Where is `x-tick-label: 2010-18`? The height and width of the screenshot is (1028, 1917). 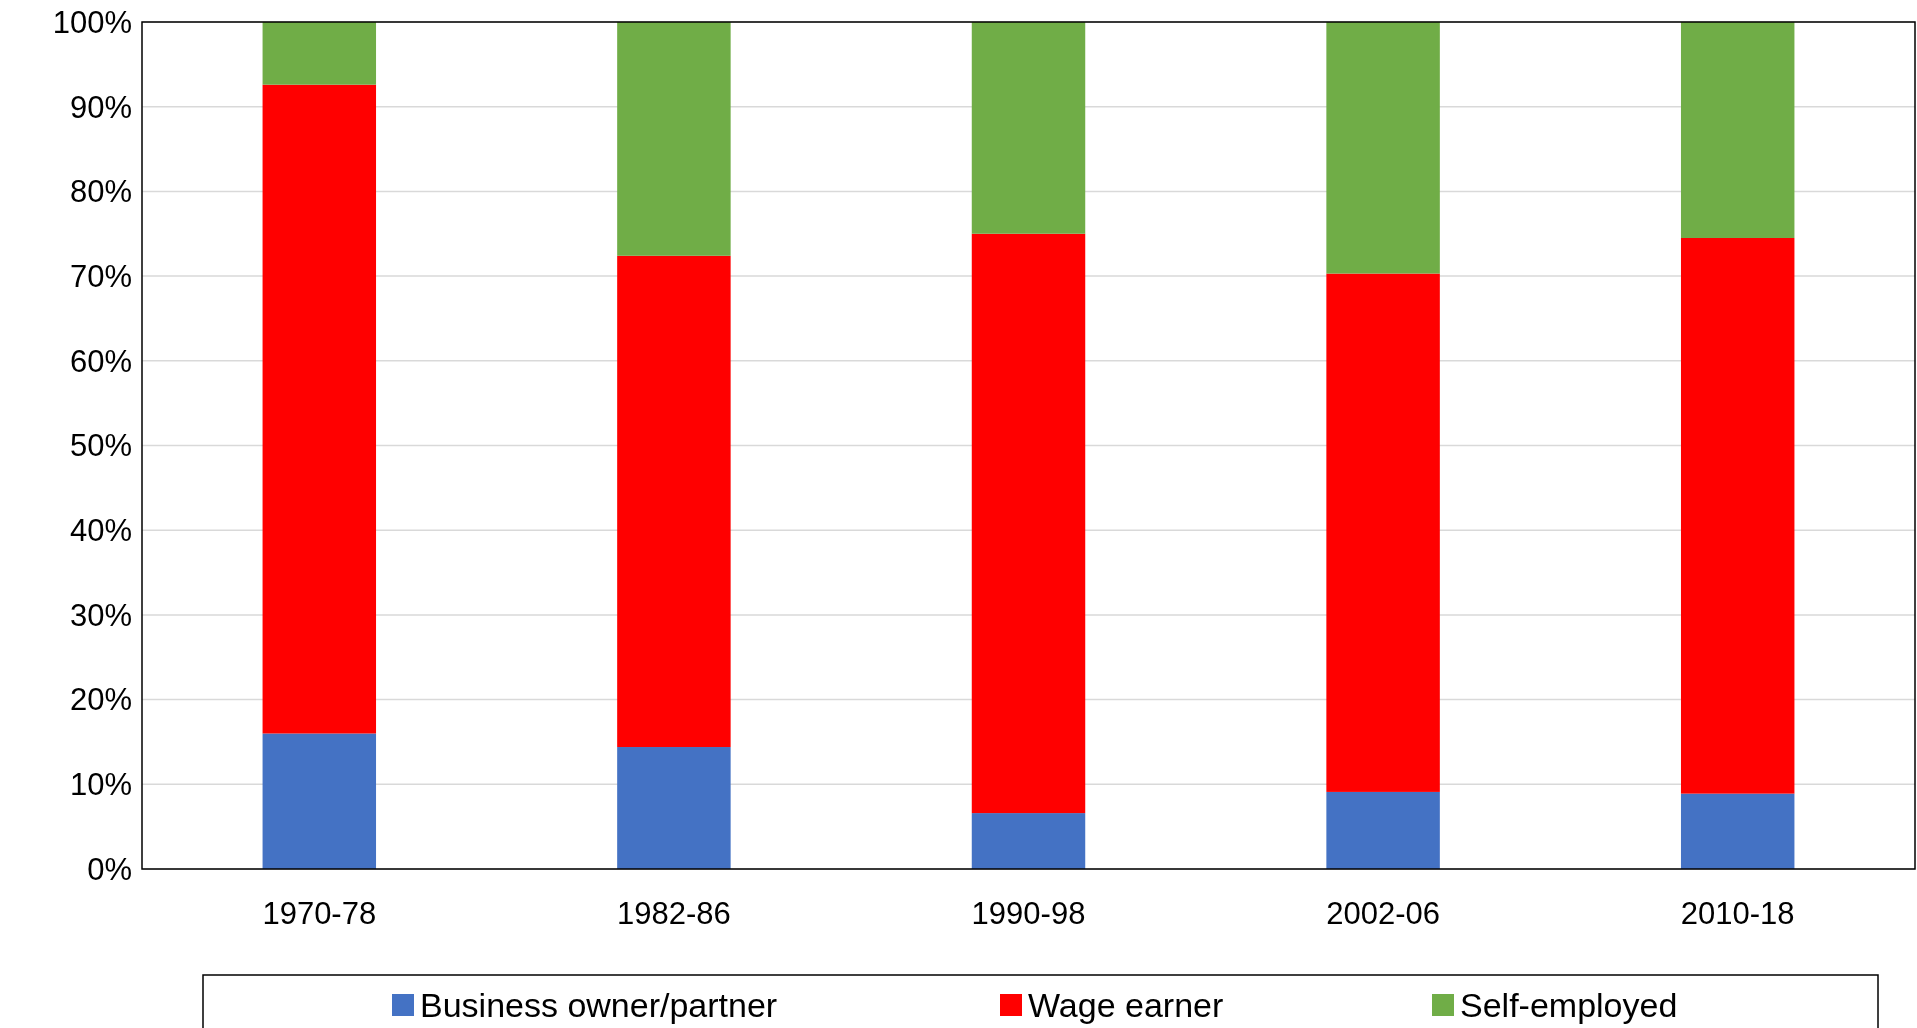 x-tick-label: 2010-18 is located at coordinates (1737, 913).